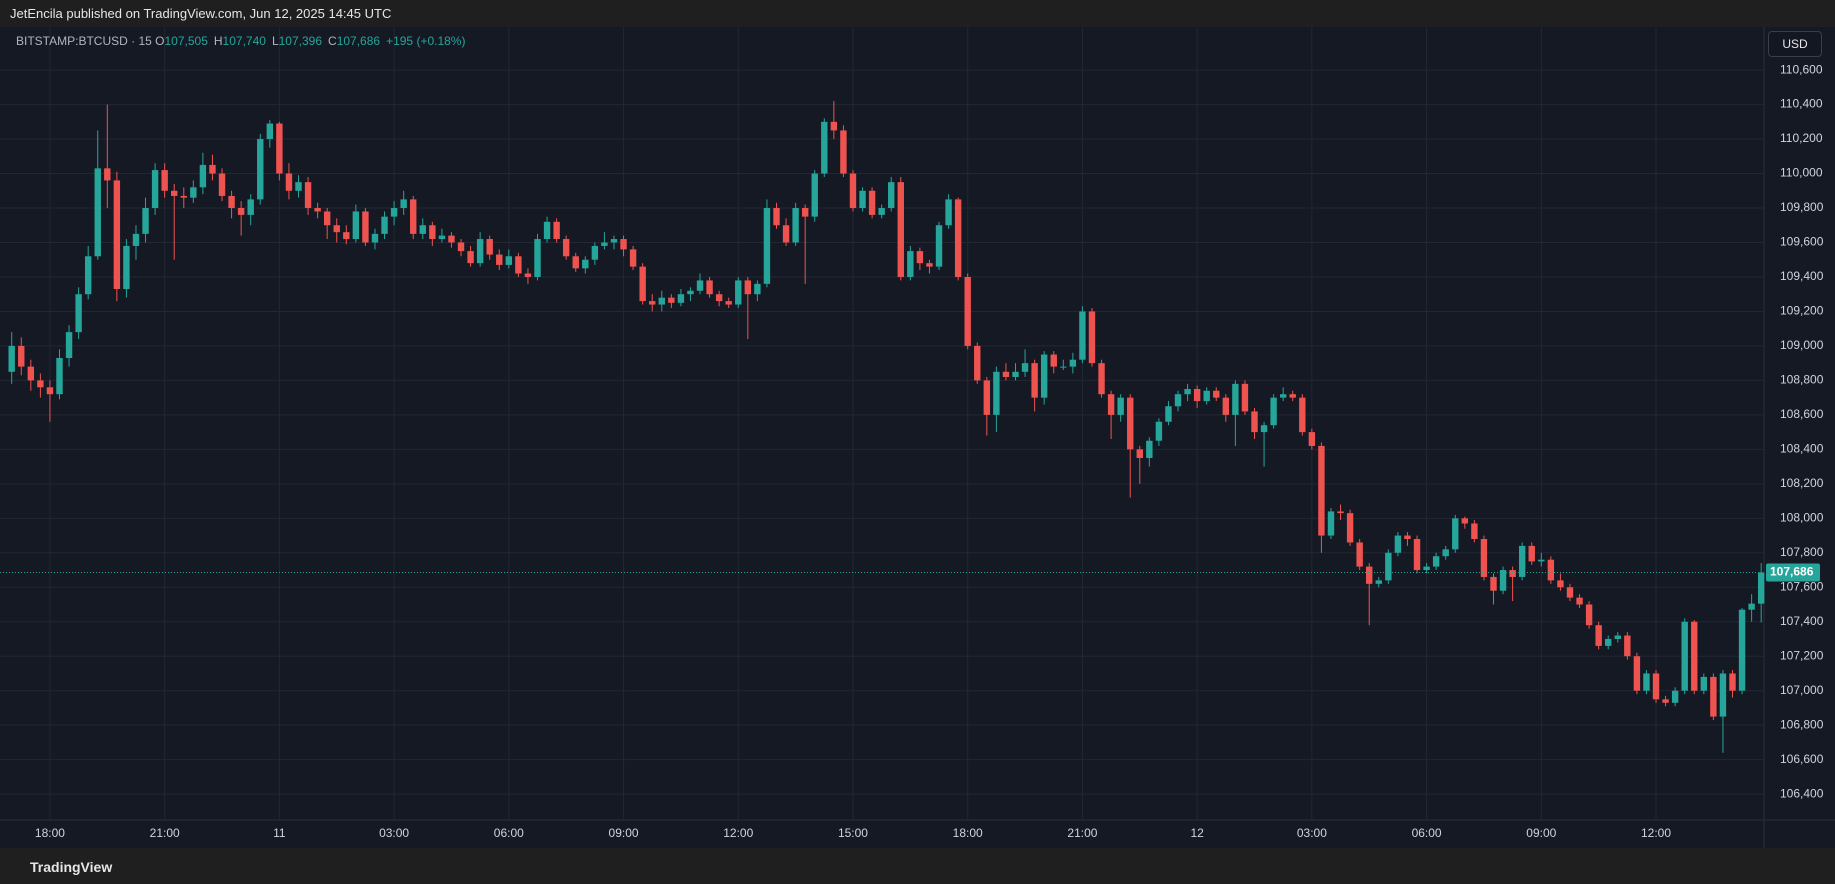  I want to click on x-tick-label: 18:00, so click(50, 833).